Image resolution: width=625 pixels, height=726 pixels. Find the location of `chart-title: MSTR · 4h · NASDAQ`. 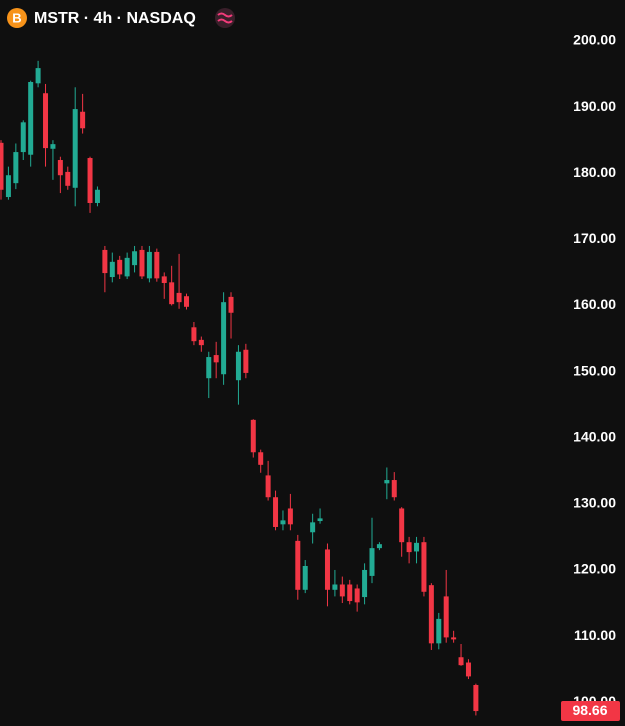

chart-title: MSTR · 4h · NASDAQ is located at coordinates (115, 18).